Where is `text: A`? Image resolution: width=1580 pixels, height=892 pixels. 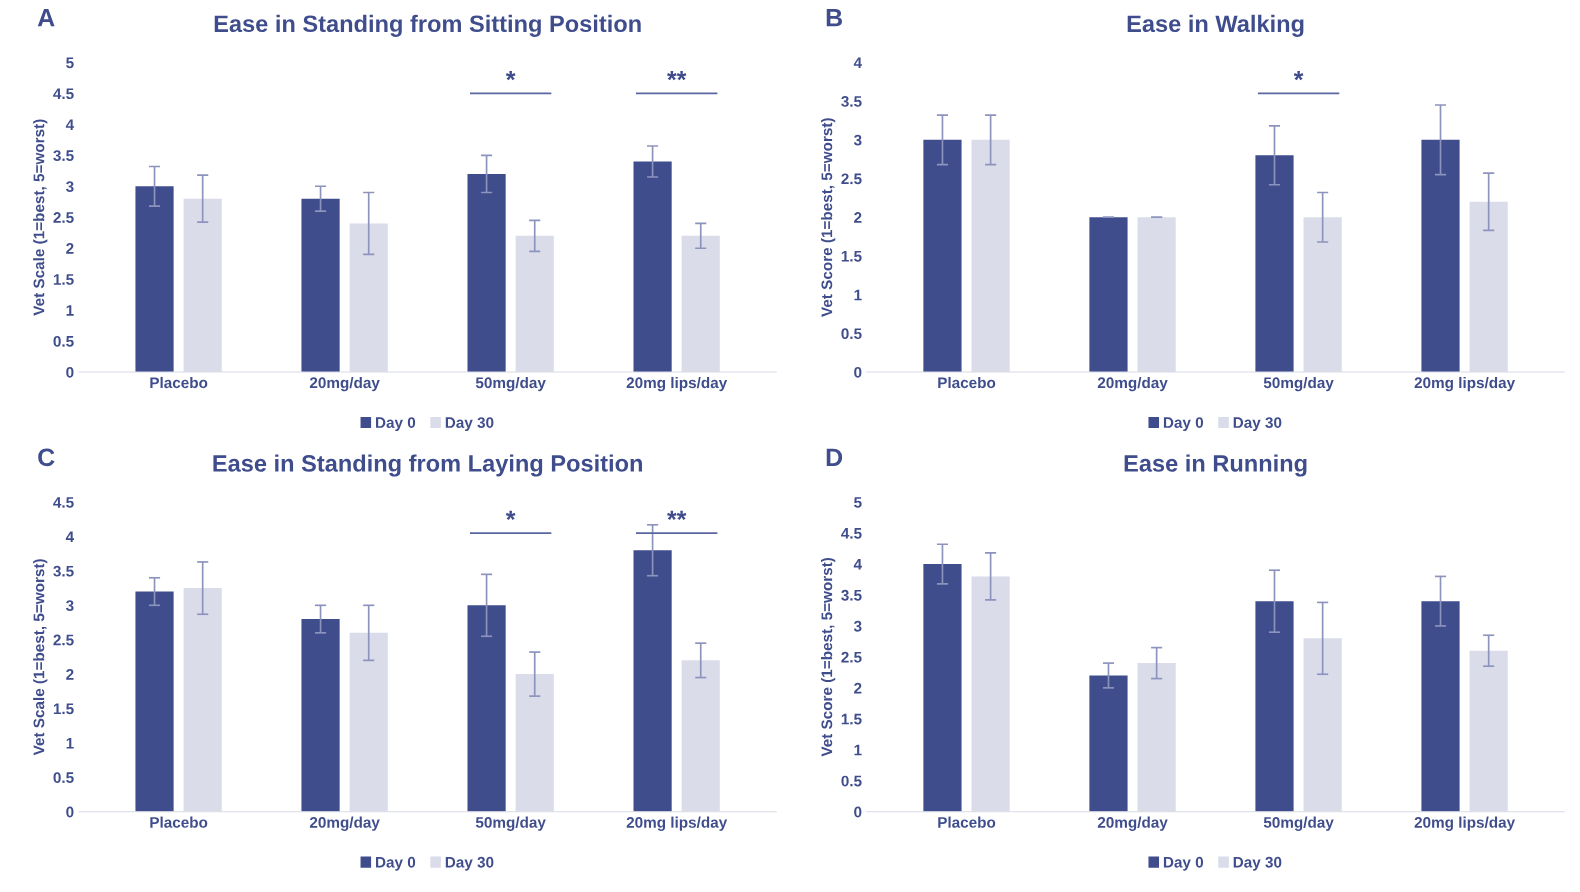 text: A is located at coordinates (46, 18).